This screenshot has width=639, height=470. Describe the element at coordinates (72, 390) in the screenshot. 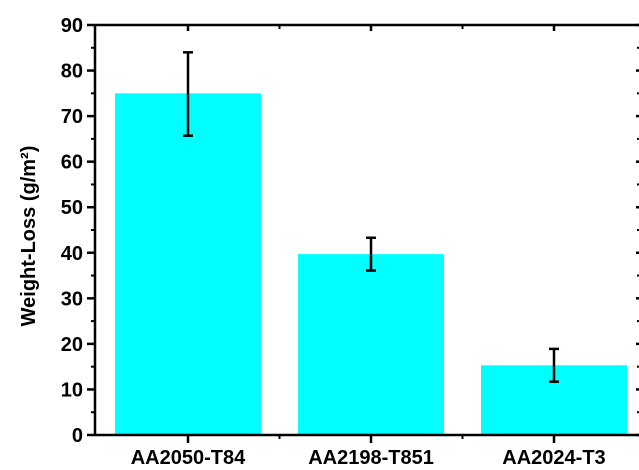

I see `y-tick-label: 10` at that location.